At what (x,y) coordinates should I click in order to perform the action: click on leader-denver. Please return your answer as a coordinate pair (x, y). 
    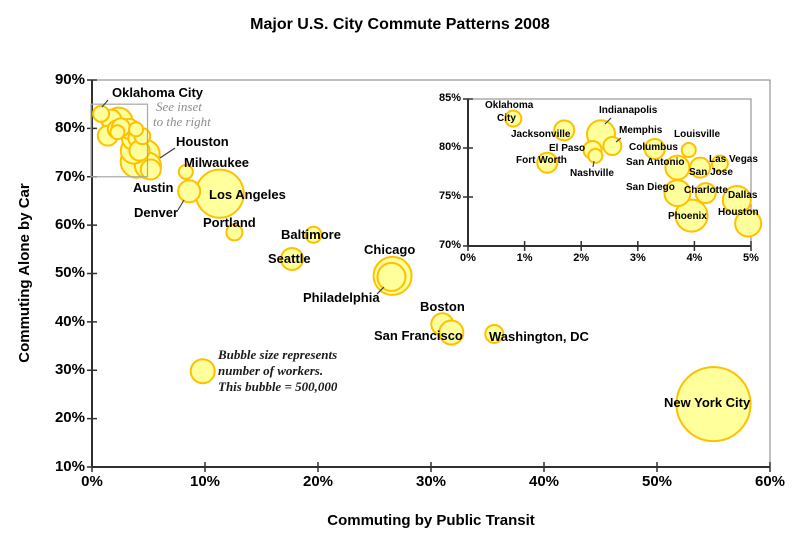
    Looking at the image, I should click on (181, 205).